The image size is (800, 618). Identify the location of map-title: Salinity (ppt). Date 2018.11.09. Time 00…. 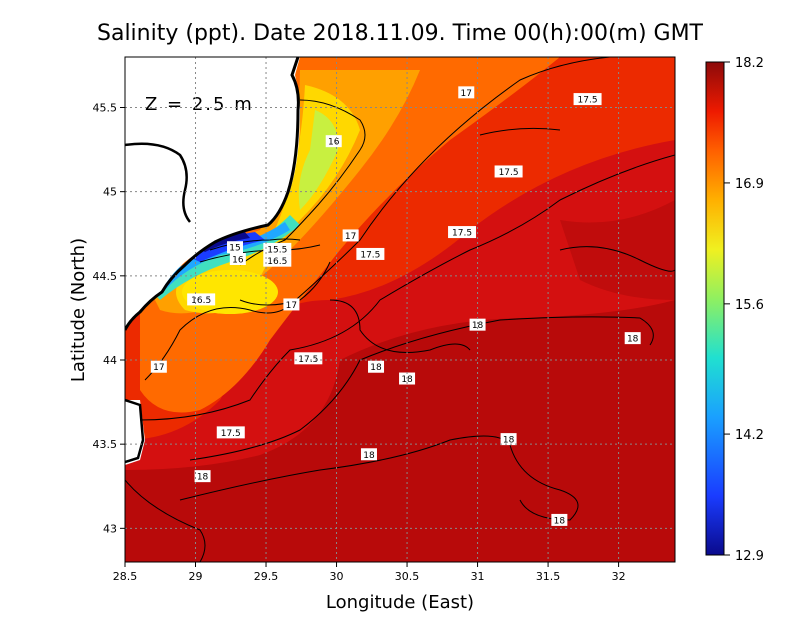
(400, 33).